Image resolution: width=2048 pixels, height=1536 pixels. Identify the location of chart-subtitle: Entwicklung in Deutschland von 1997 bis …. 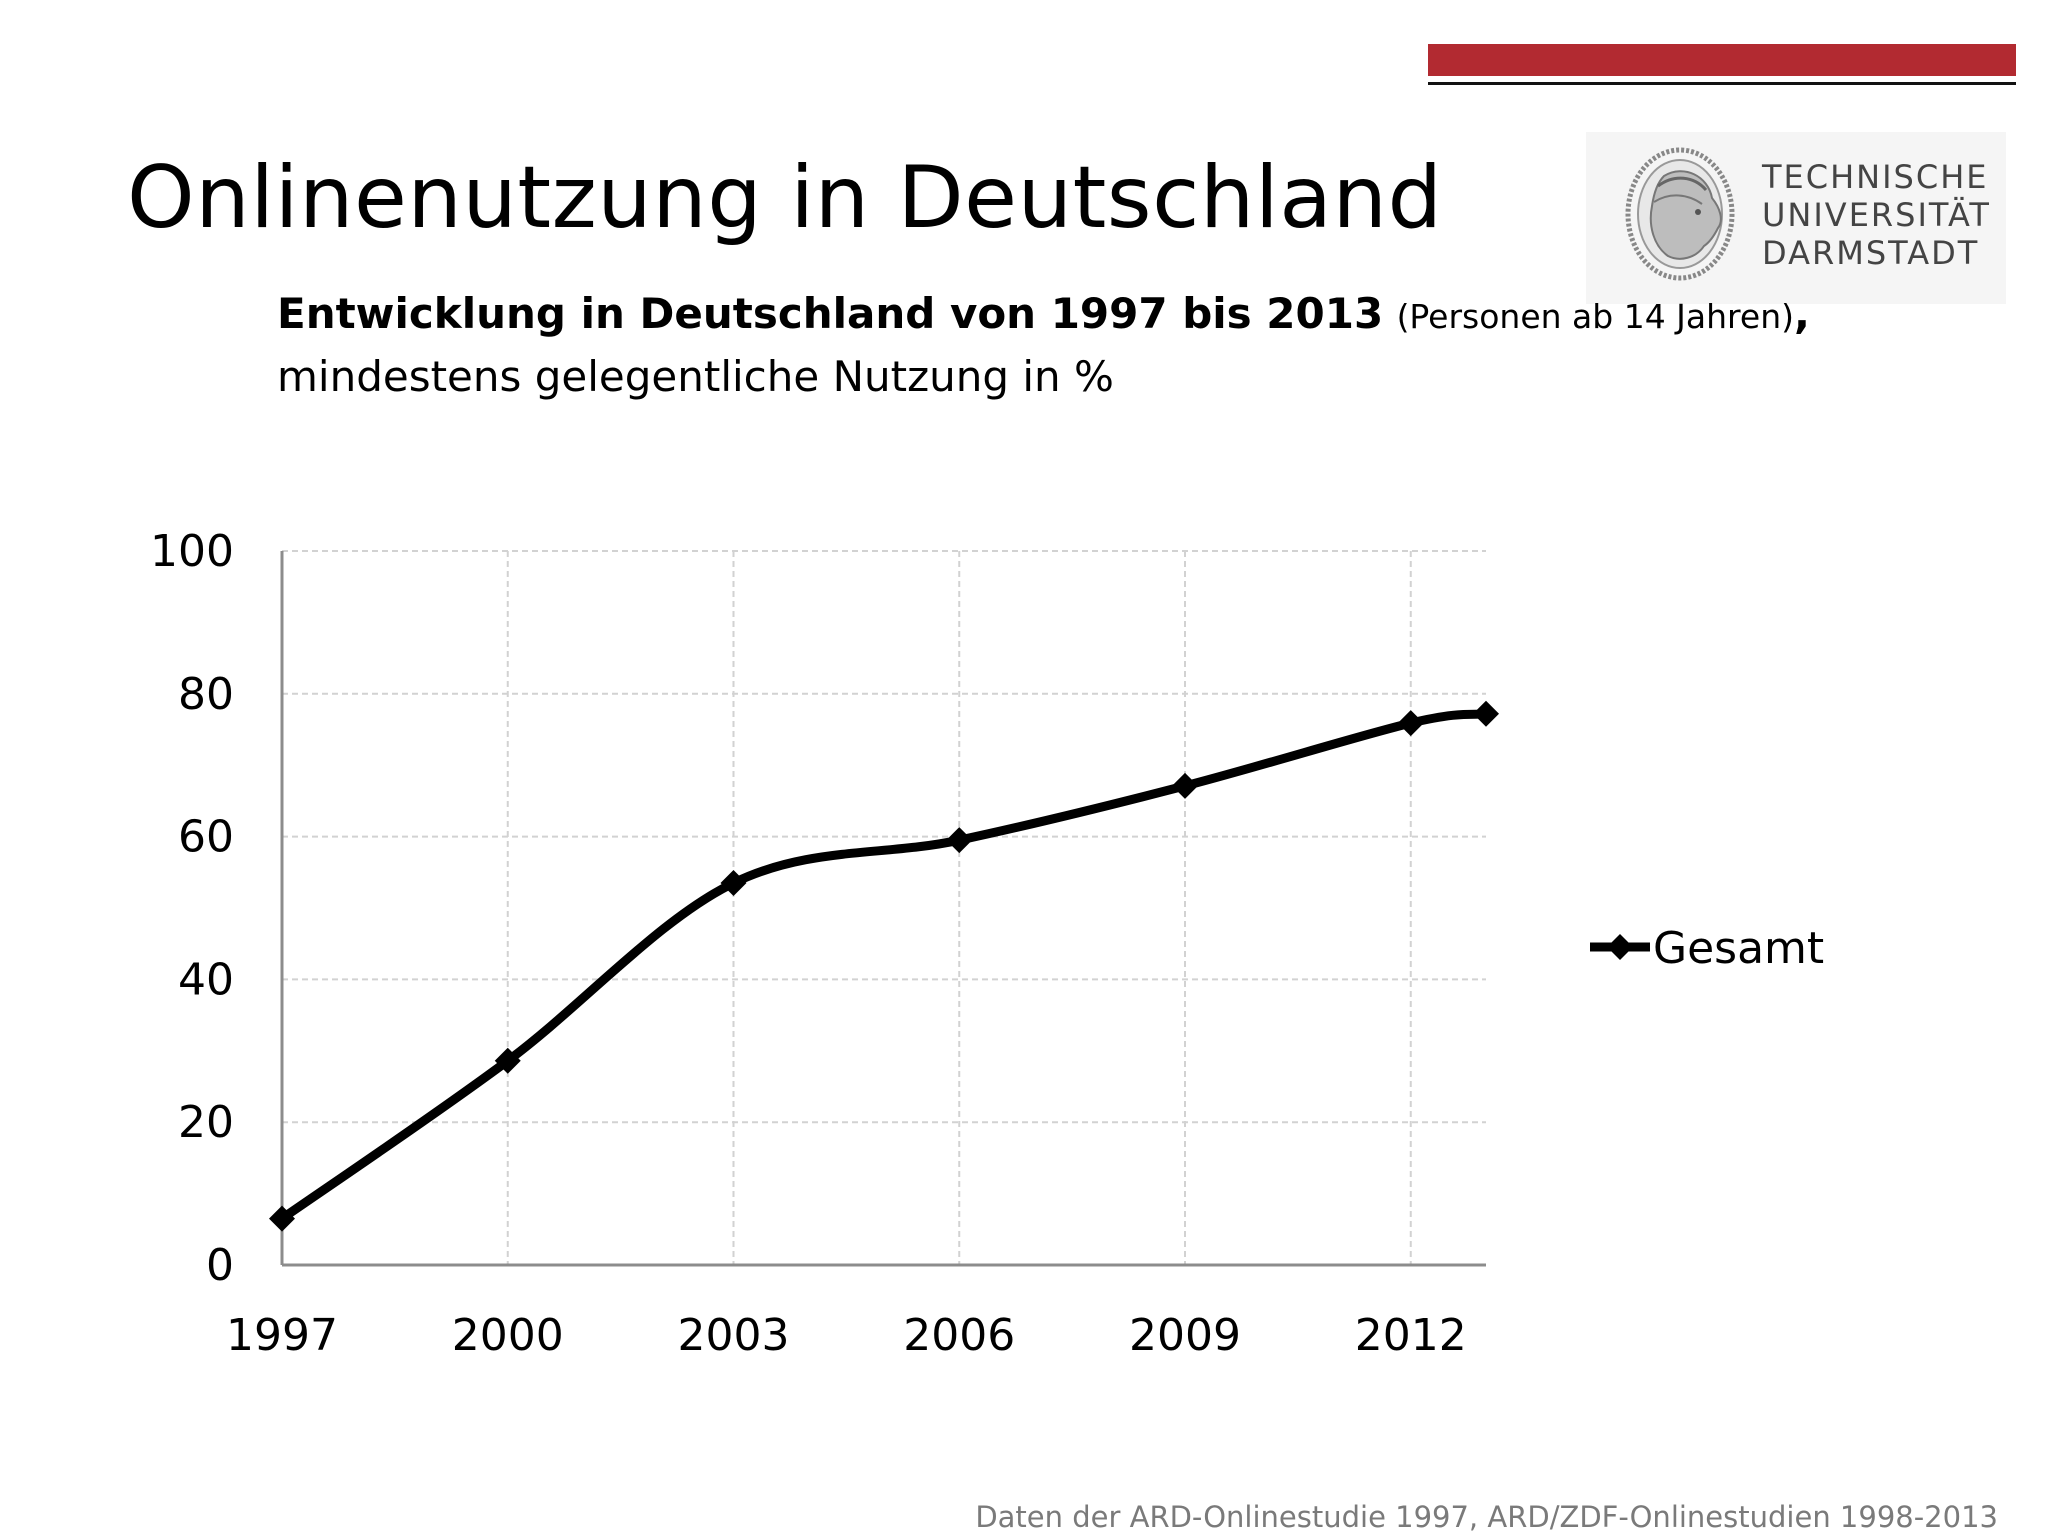
(1043, 345).